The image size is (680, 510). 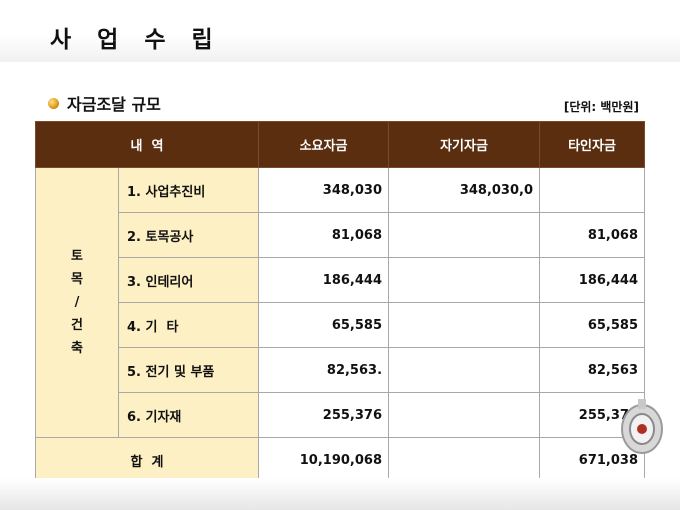 I want to click on required-value: 81,068, so click(x=324, y=235).